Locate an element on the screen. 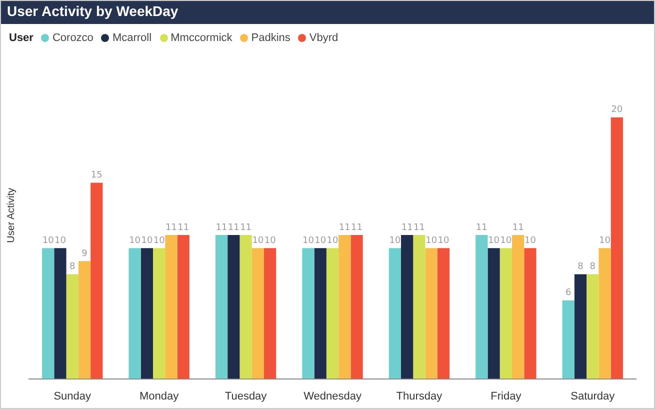  legend-label: Mcarroll is located at coordinates (131, 38).